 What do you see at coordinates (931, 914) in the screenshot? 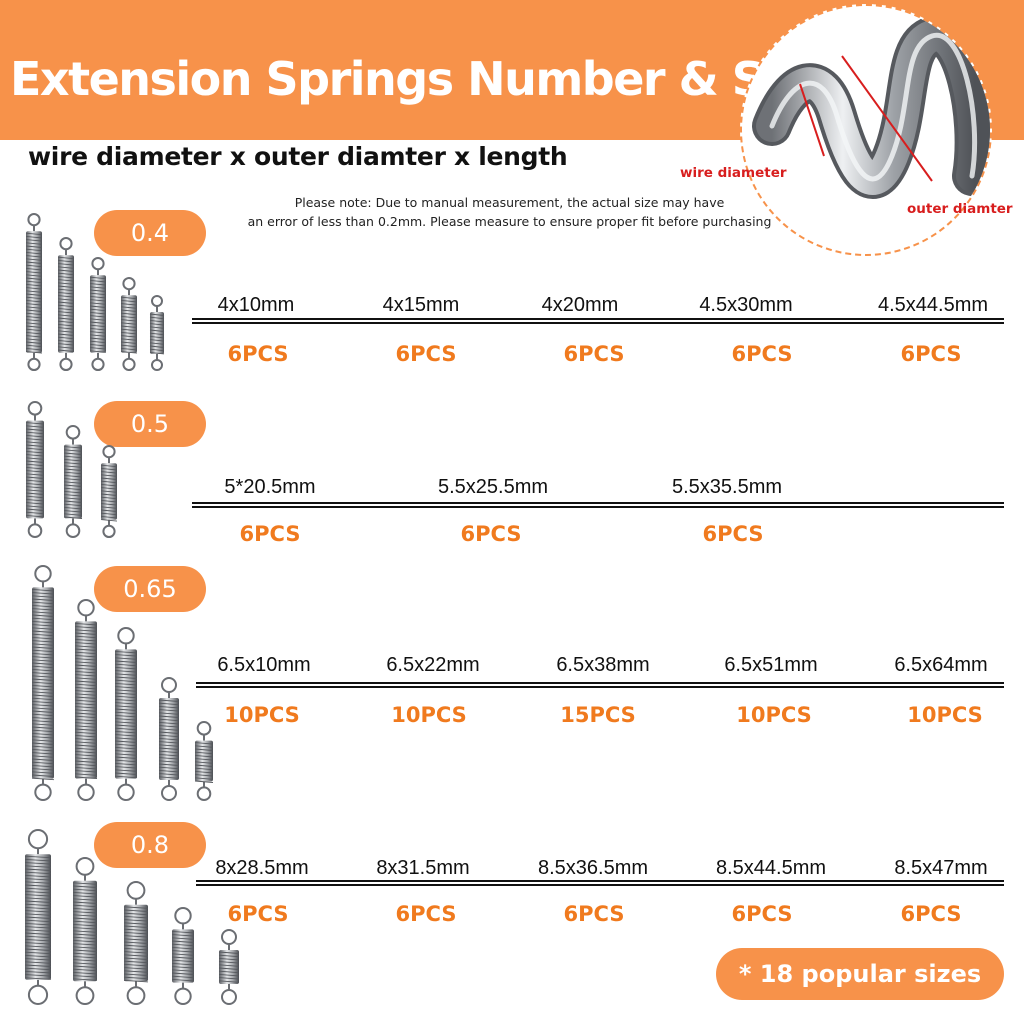
I see `pcs-3-4: 6PCS` at bounding box center [931, 914].